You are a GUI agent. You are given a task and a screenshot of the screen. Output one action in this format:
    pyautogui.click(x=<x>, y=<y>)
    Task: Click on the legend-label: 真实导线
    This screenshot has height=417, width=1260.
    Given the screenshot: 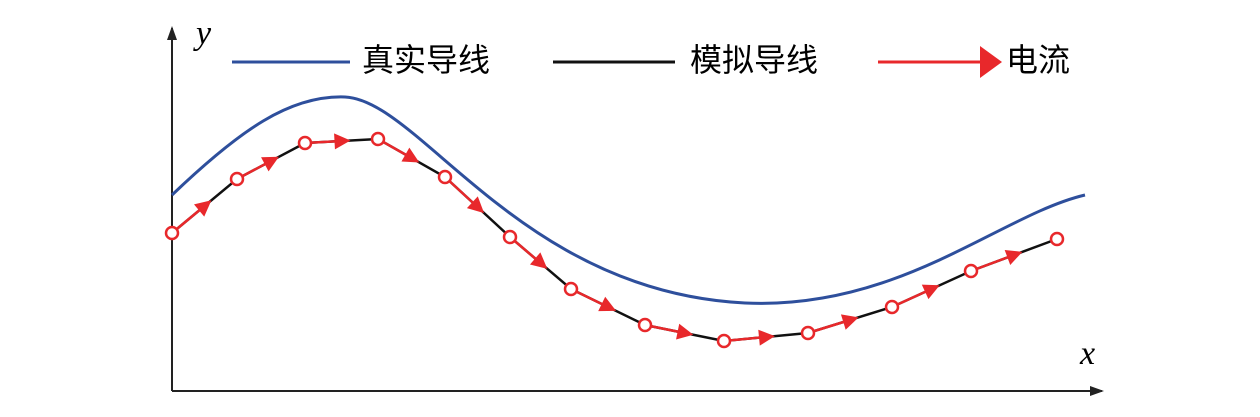 What is the action you would take?
    pyautogui.click(x=426, y=60)
    